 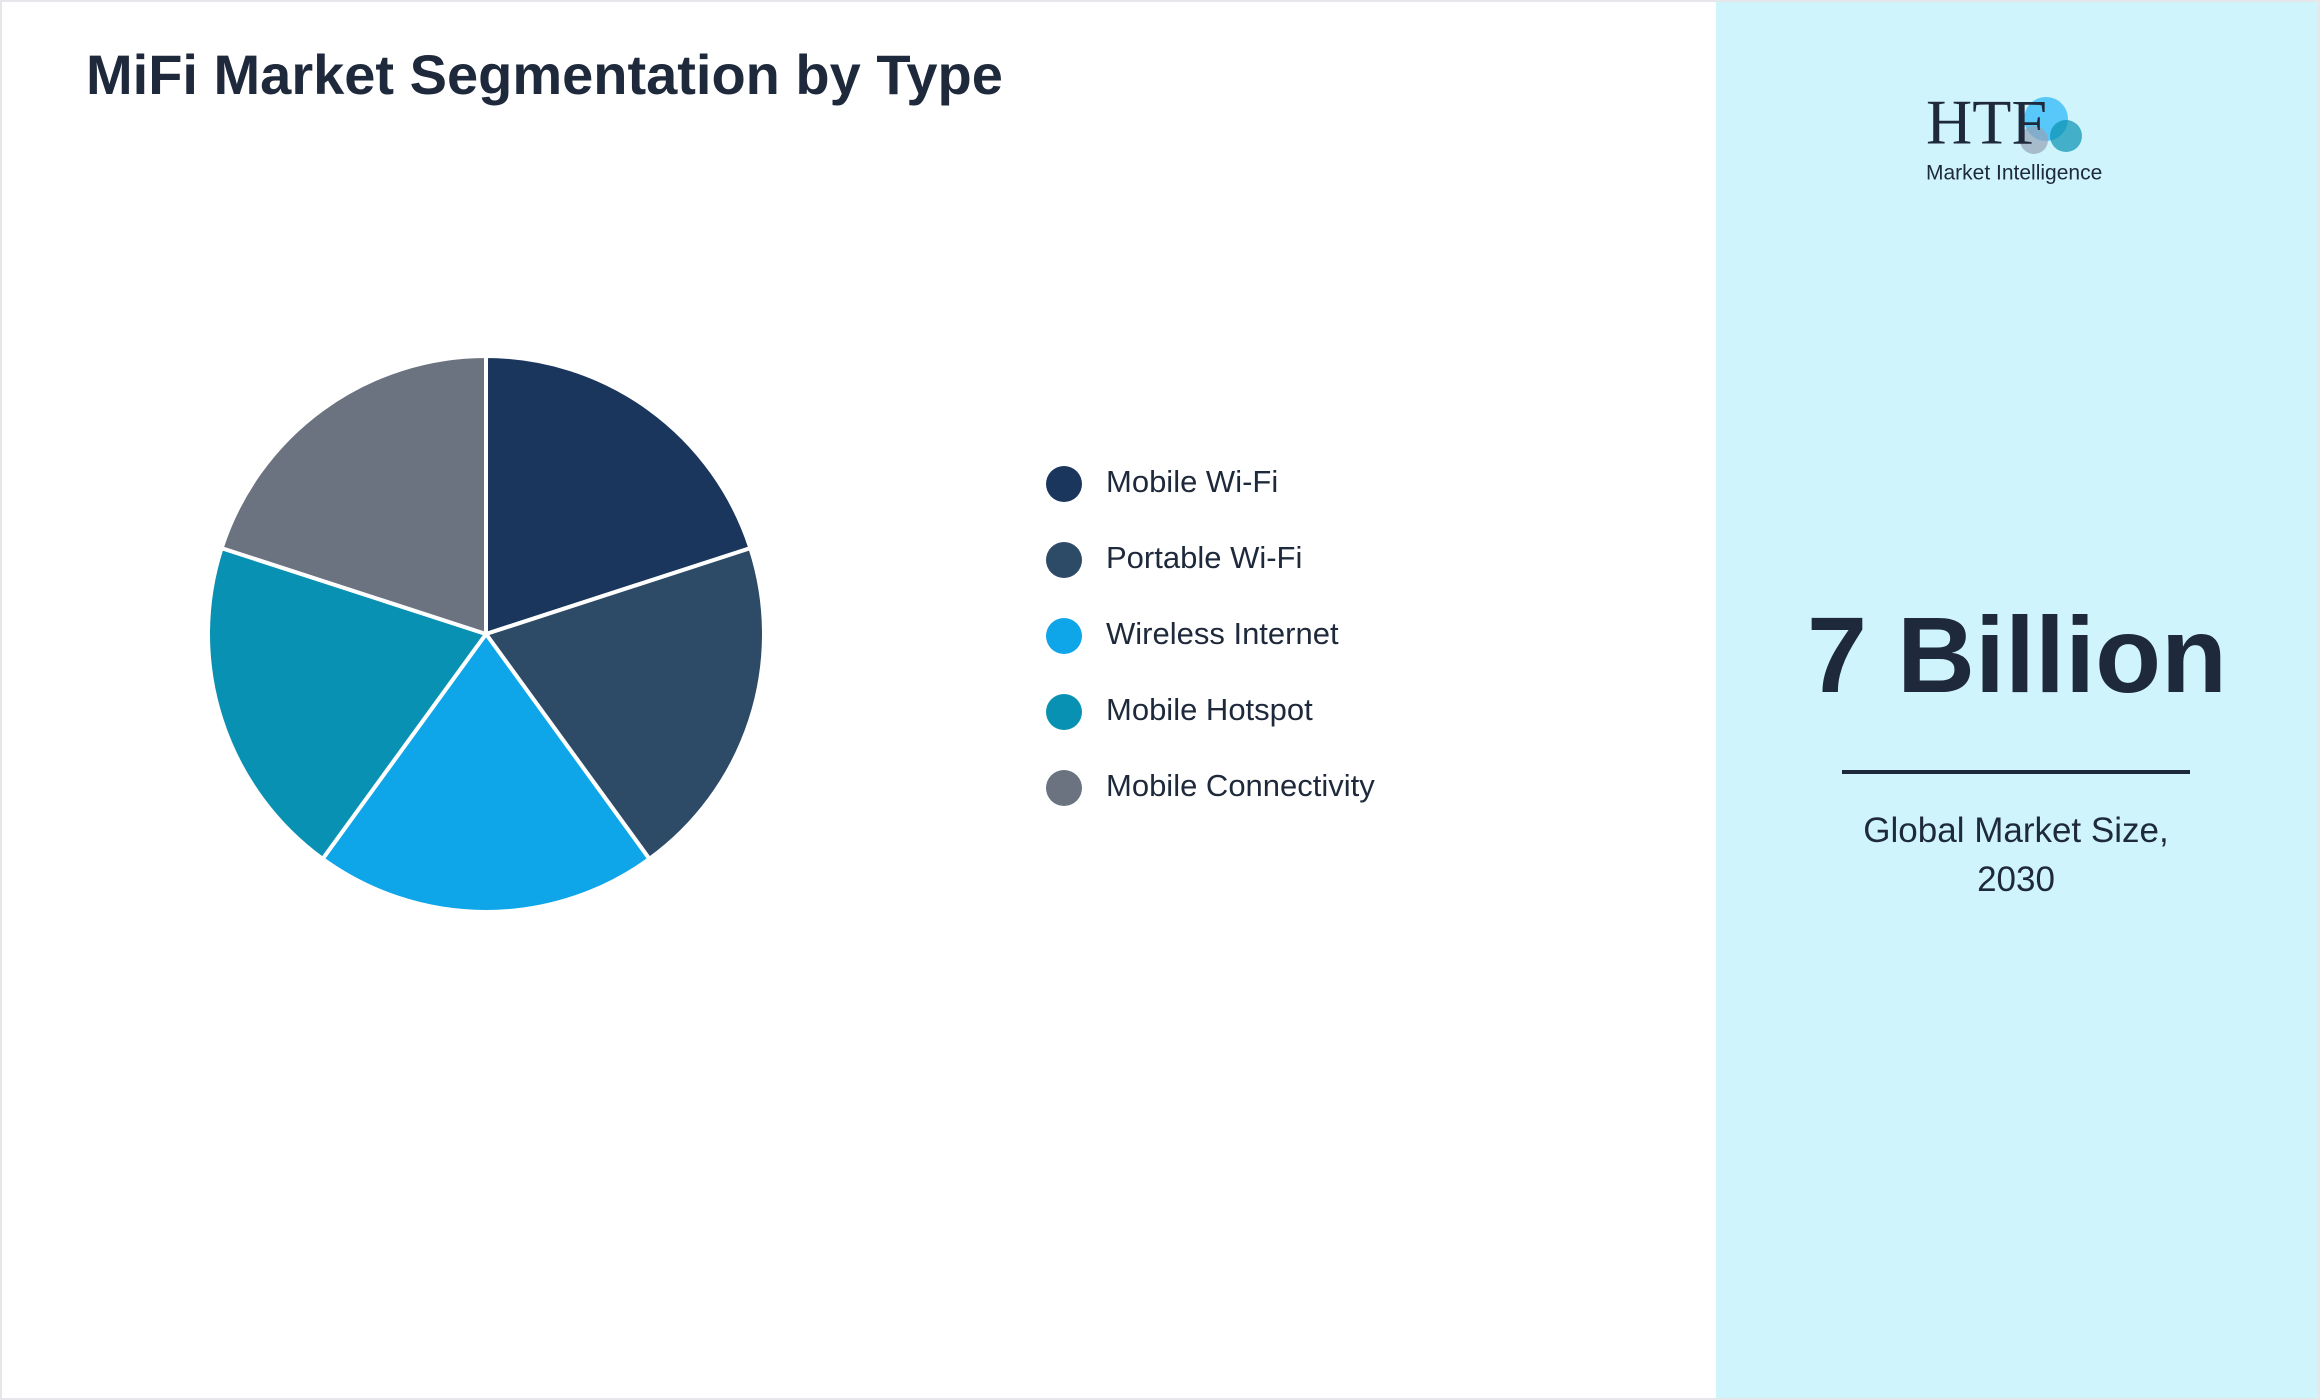 What do you see at coordinates (2016, 772) in the screenshot?
I see `divider` at bounding box center [2016, 772].